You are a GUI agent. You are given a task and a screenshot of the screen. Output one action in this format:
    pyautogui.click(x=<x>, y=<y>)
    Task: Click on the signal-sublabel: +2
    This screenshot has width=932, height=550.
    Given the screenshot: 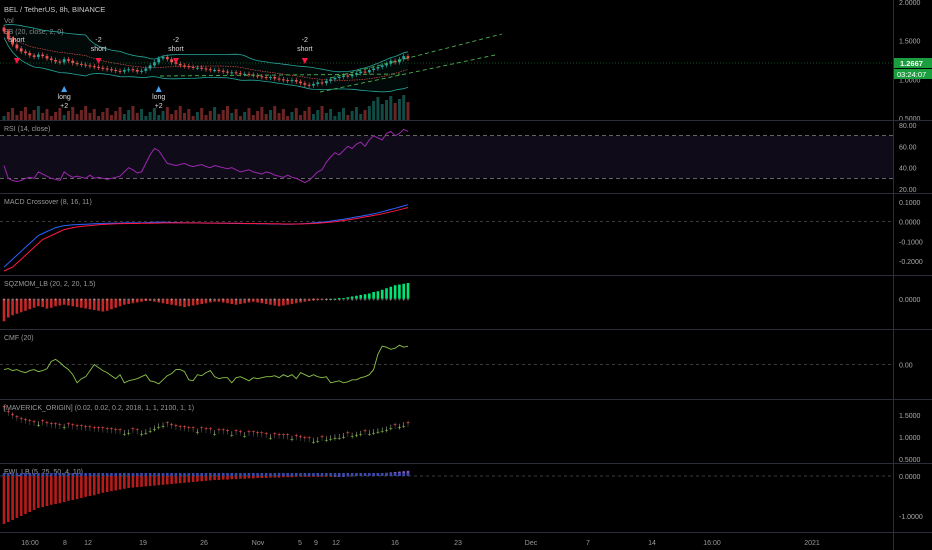 What is the action you would take?
    pyautogui.click(x=159, y=106)
    